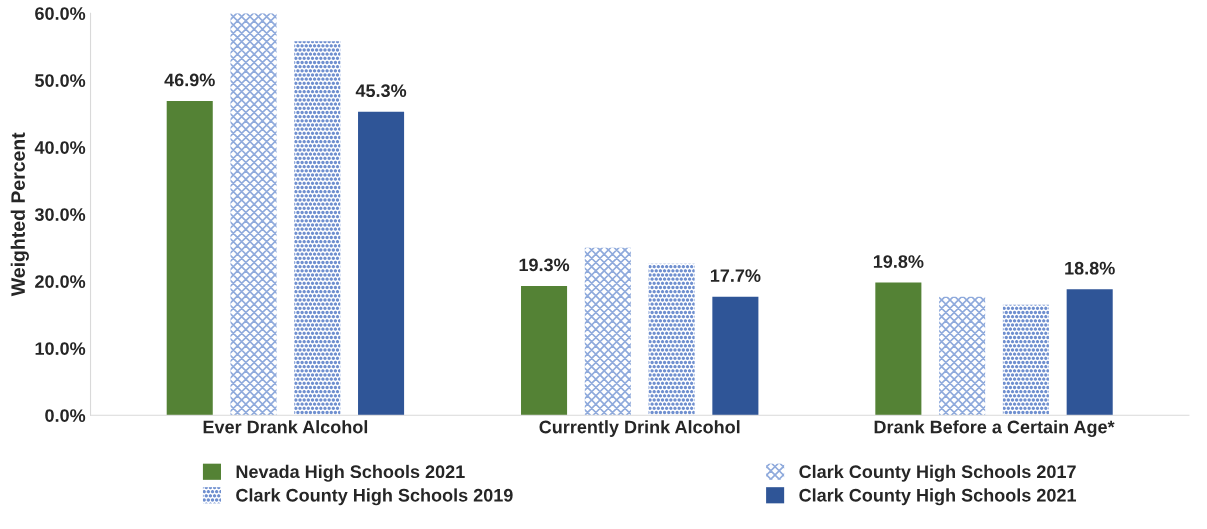 This screenshot has height=529, width=1207. What do you see at coordinates (285, 427) in the screenshot?
I see `x-tick-label: Ever Drank Alcohol` at bounding box center [285, 427].